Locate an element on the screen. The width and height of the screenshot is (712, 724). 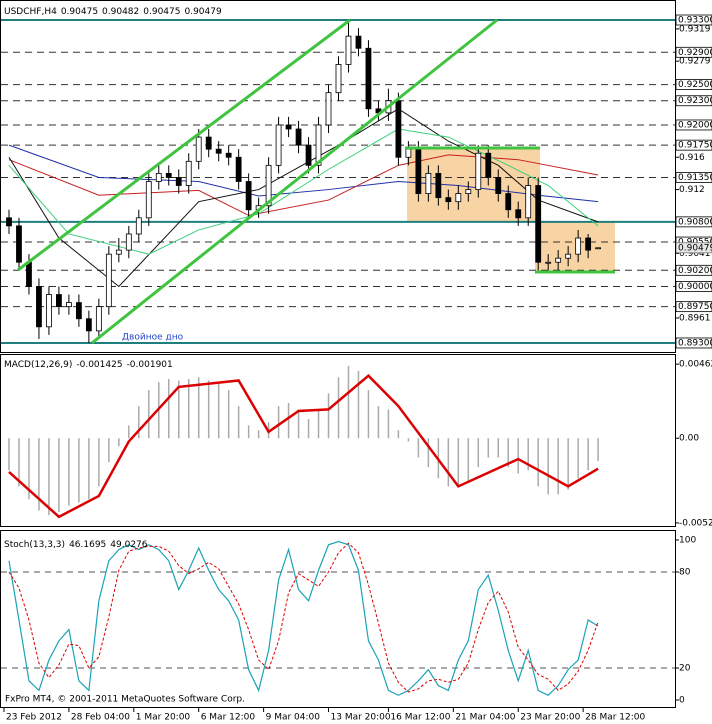
pane-header: USDCHF,H4 0.90475 0.90482 0.90475 0.90479 is located at coordinates (113, 12).